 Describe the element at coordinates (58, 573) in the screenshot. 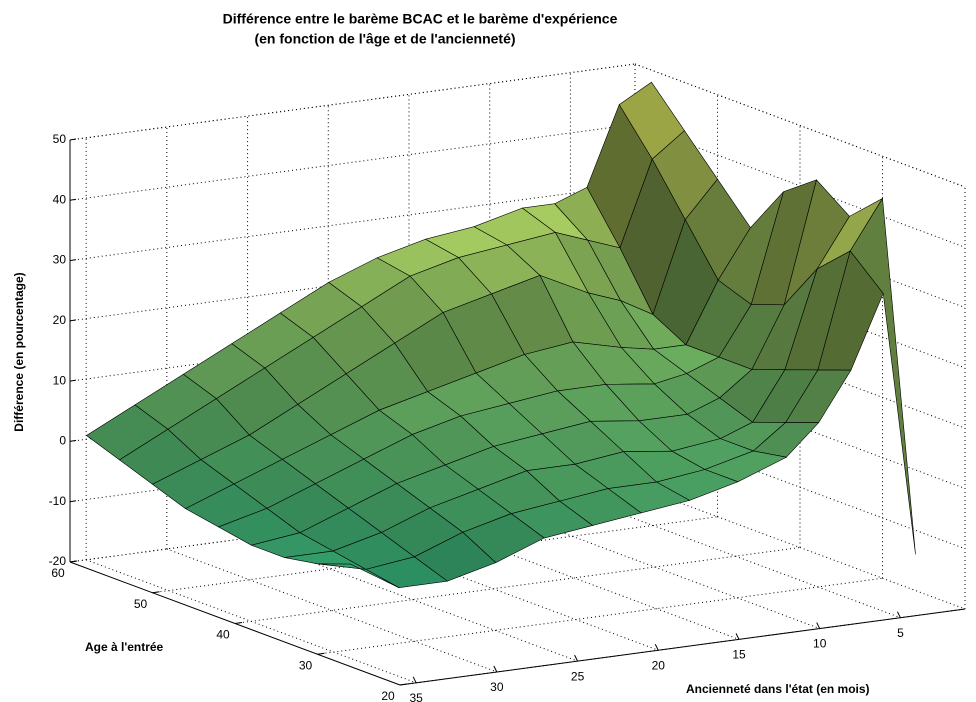

I see `y-tick-label: 60` at that location.